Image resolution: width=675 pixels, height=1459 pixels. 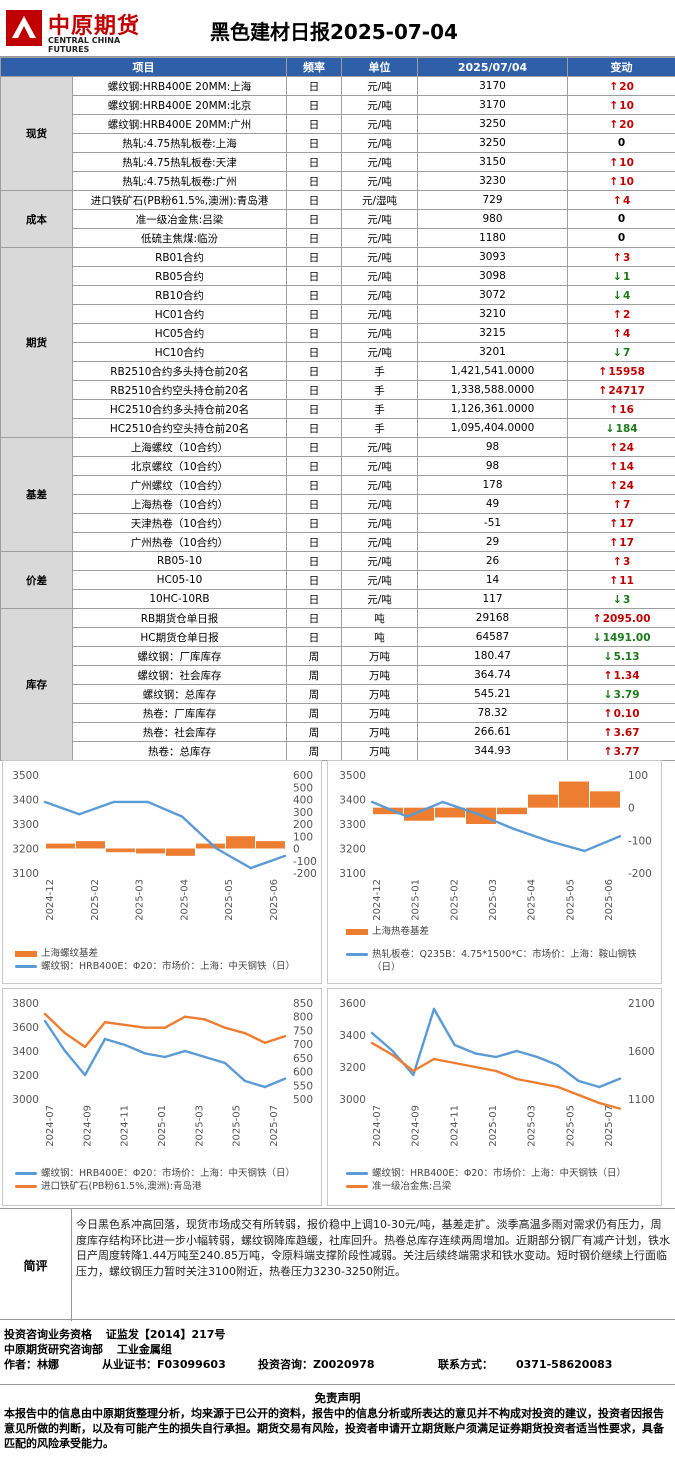 What do you see at coordinates (94, 26) in the screenshot?
I see `logo-cn-text: 中原期货` at bounding box center [94, 26].